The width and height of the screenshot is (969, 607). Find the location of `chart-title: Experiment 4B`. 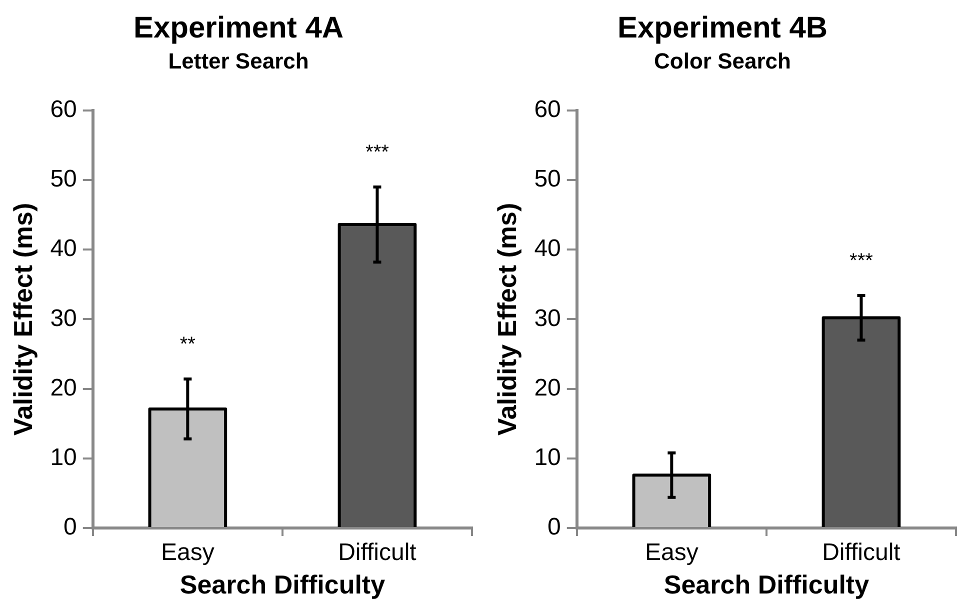

chart-title: Experiment 4B is located at coordinates (722, 27).